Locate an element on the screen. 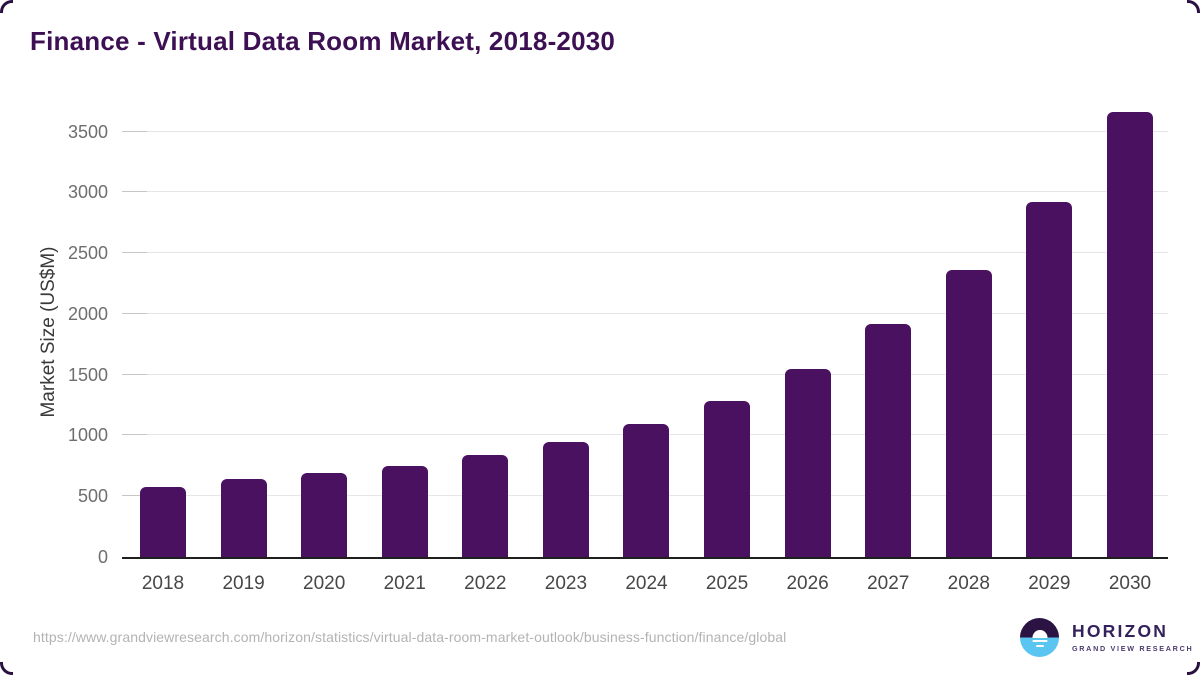 The height and width of the screenshot is (675, 1200). y-tick-label: 2000 is located at coordinates (87, 313).